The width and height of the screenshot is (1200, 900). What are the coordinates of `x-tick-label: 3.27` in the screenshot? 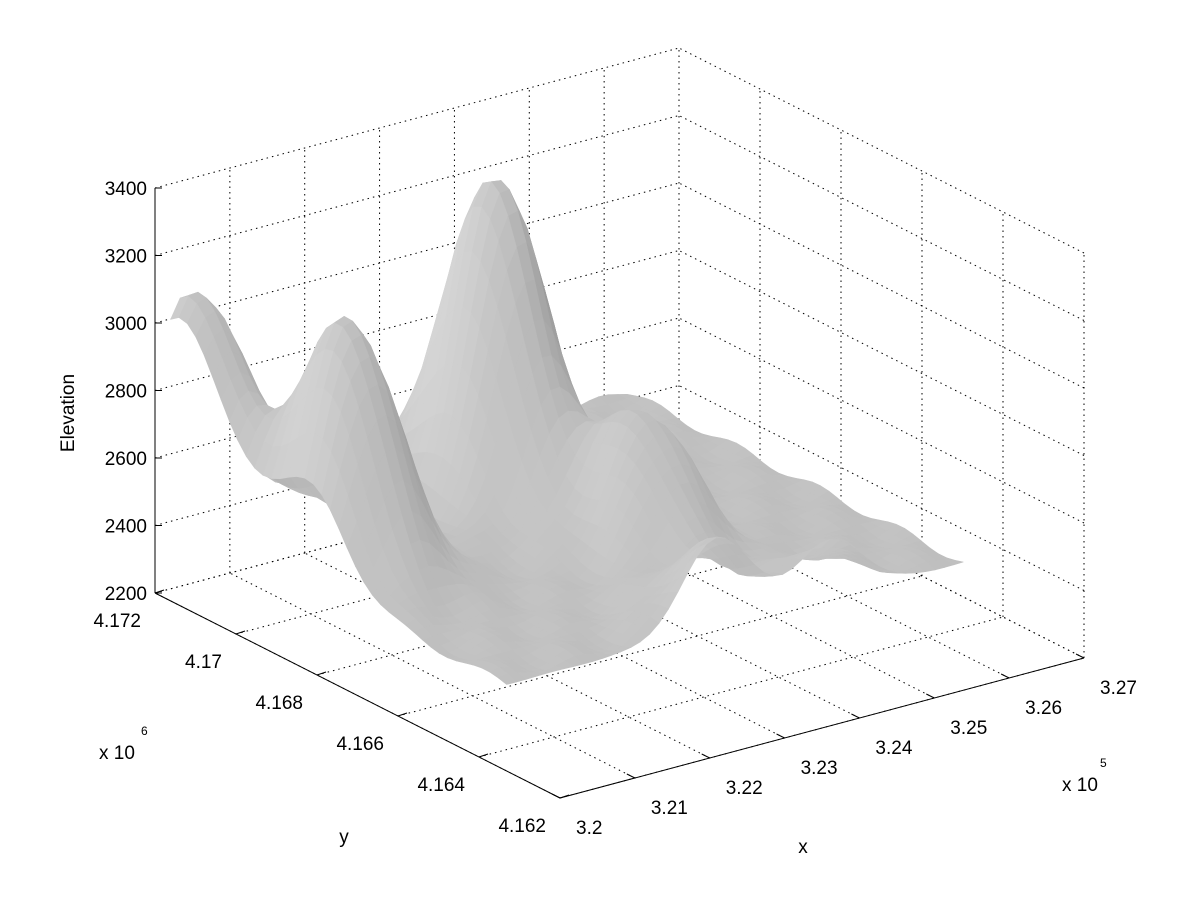 It's located at (1118, 688).